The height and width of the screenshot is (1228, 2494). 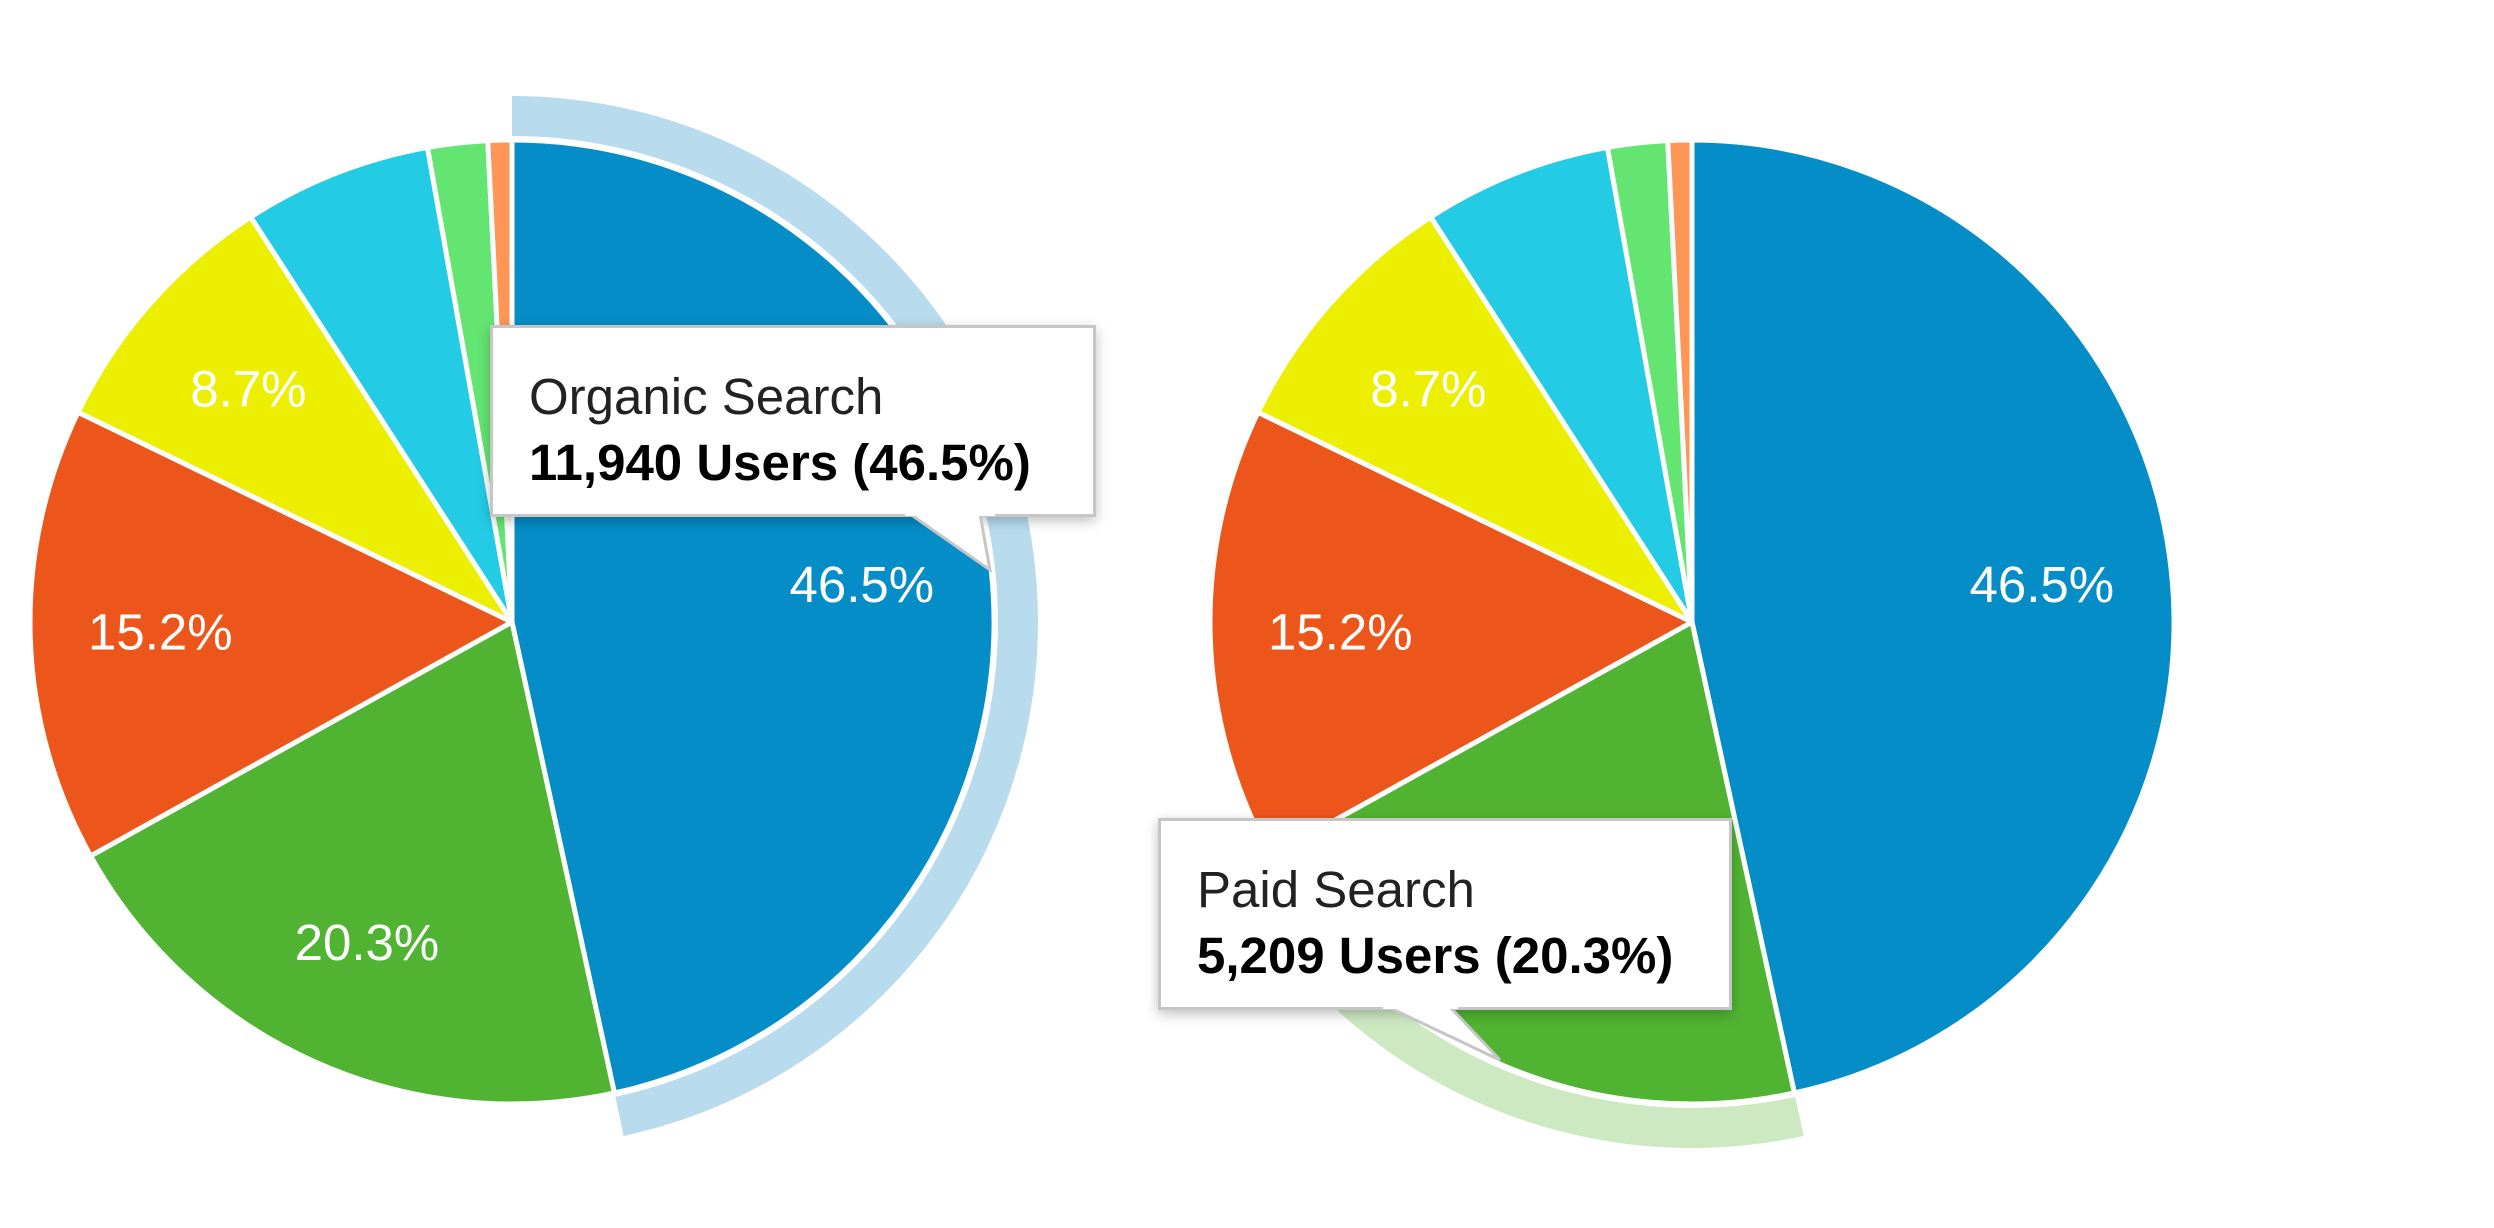 I want to click on slice-label: 20.3%, so click(x=367, y=942).